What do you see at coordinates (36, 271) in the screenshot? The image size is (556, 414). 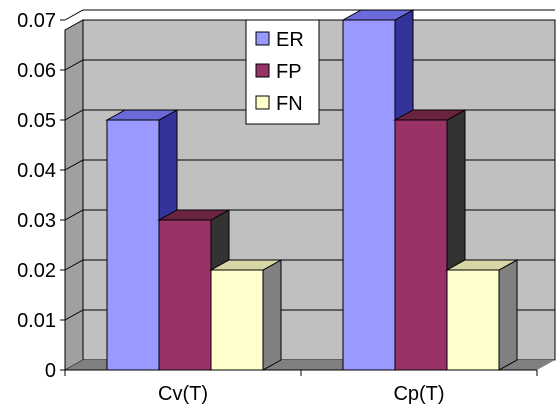 I see `y-tick-label: 0.02` at bounding box center [36, 271].